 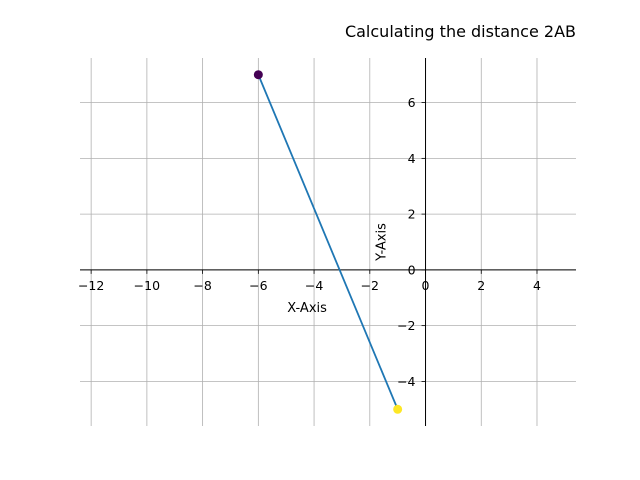 I want to click on y-tick-label: 6, so click(x=412, y=102).